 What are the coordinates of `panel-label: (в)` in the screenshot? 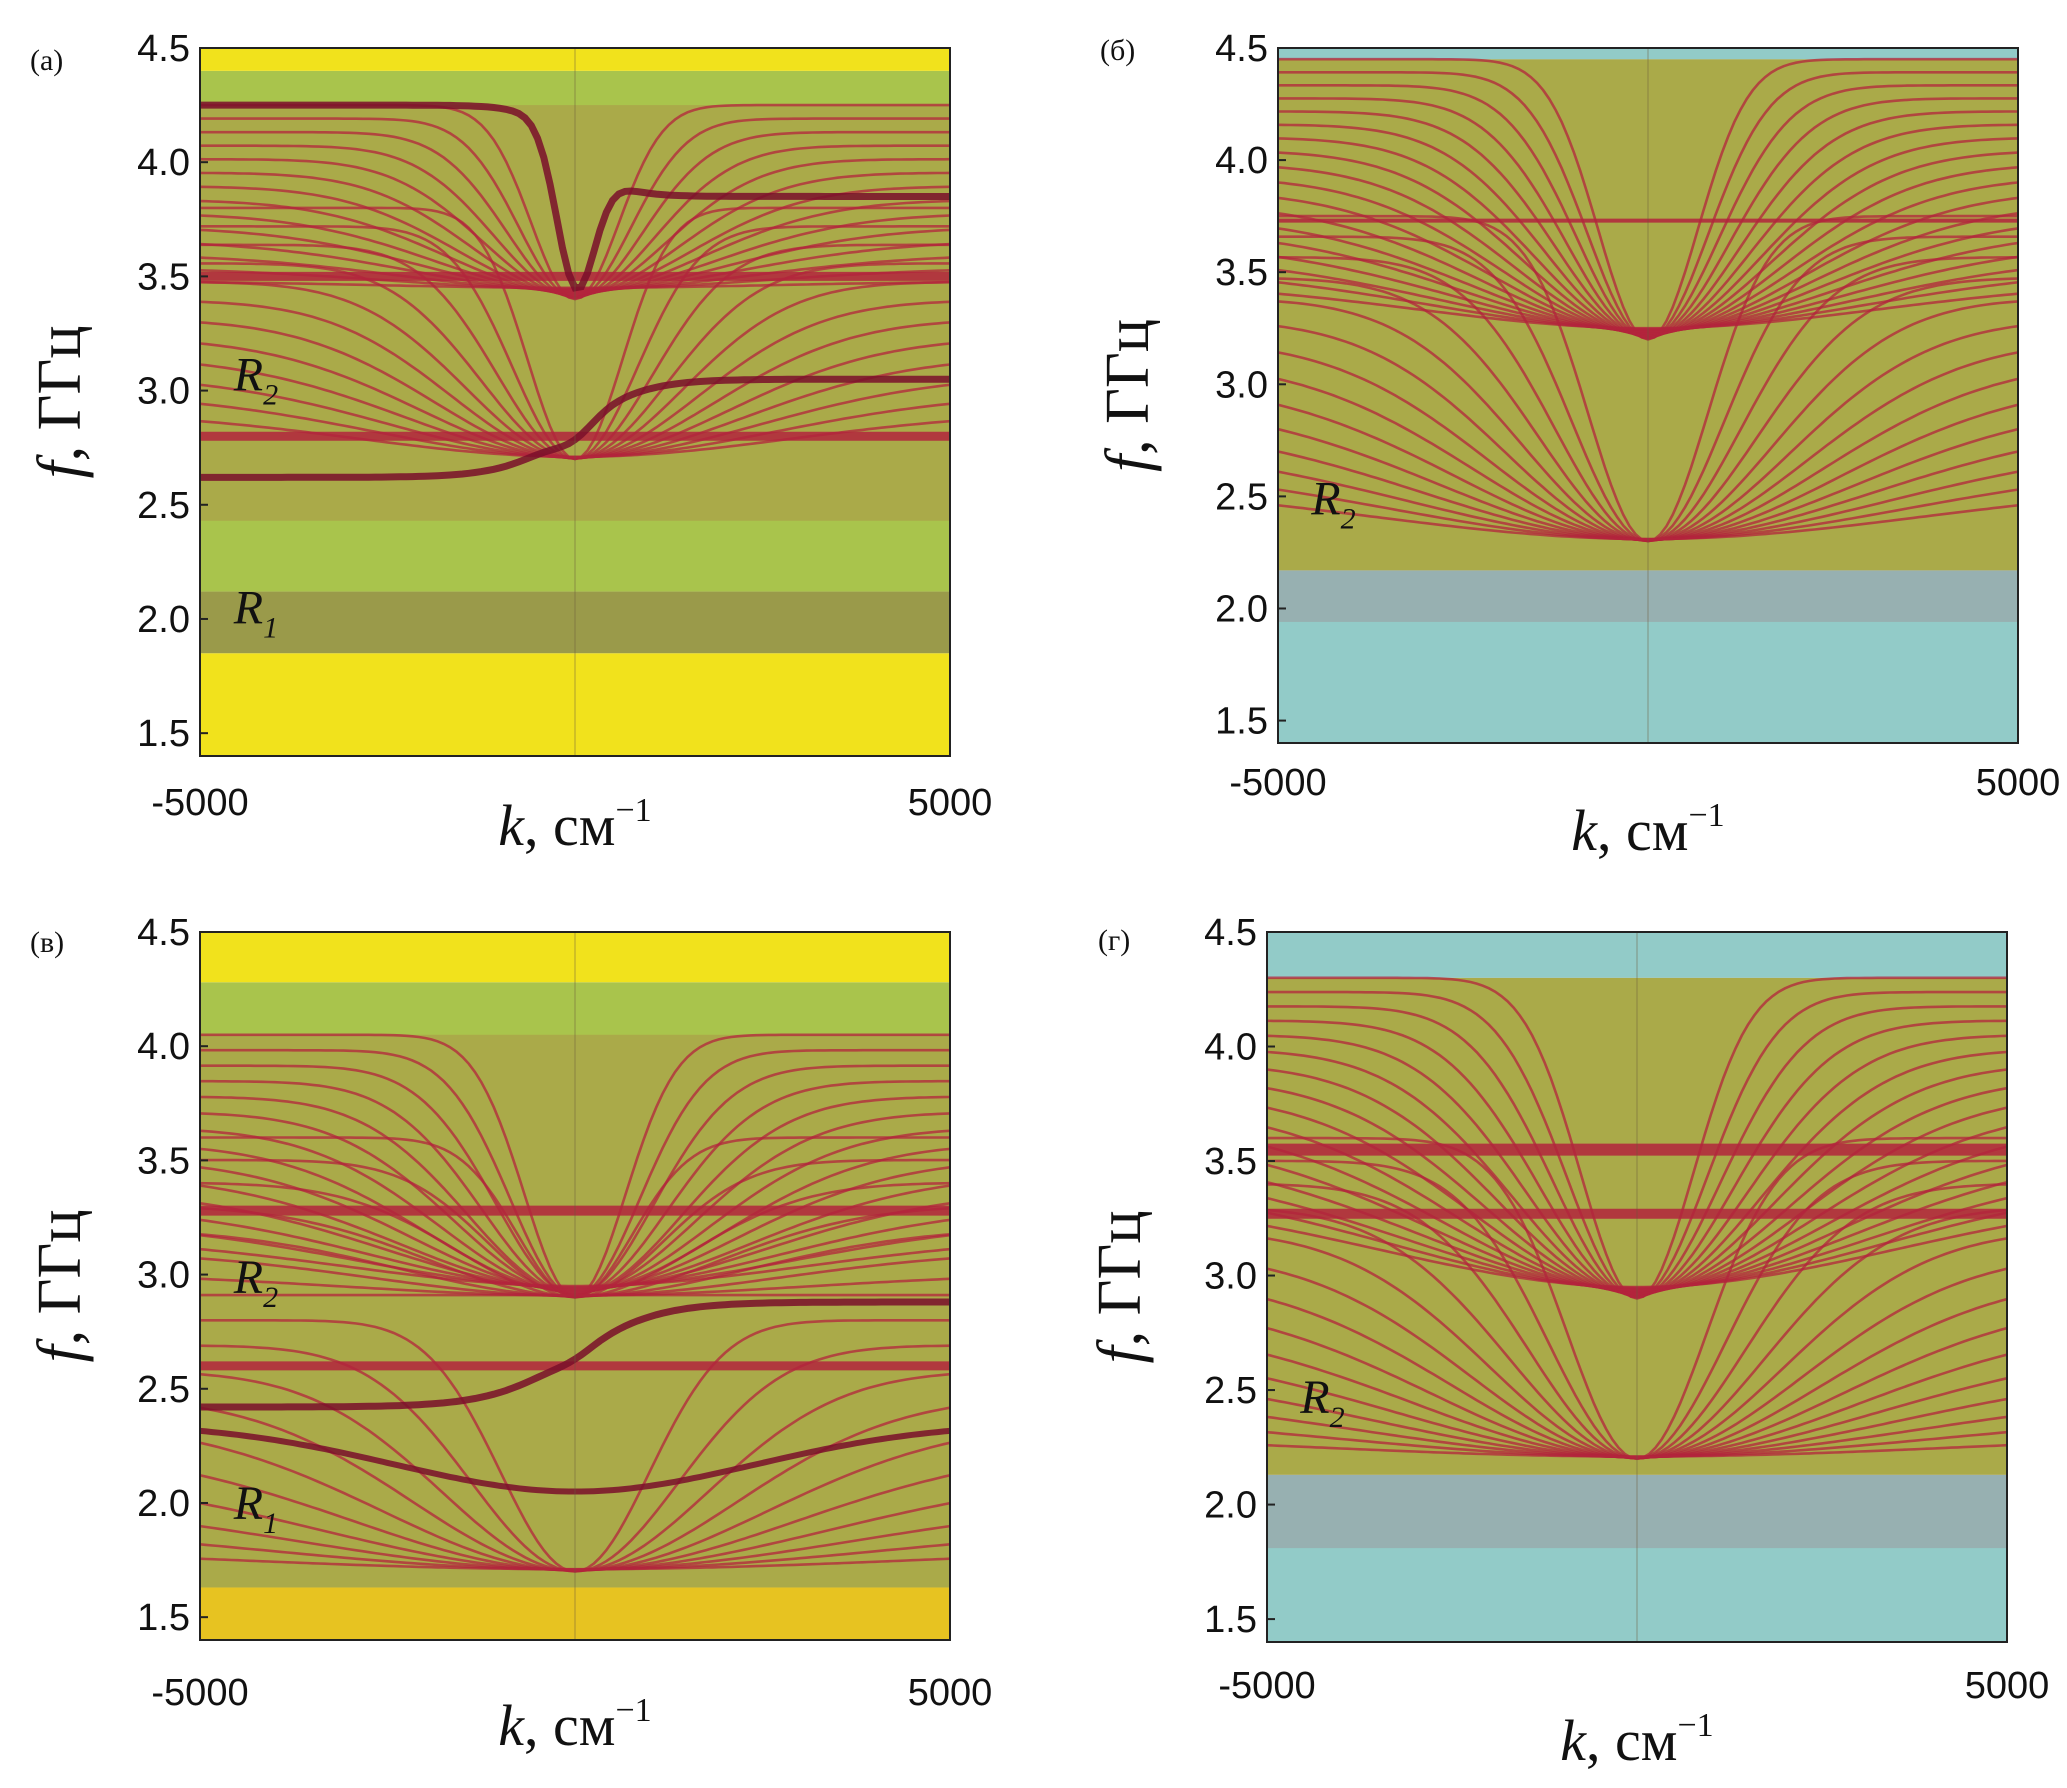 It's located at (47, 942).